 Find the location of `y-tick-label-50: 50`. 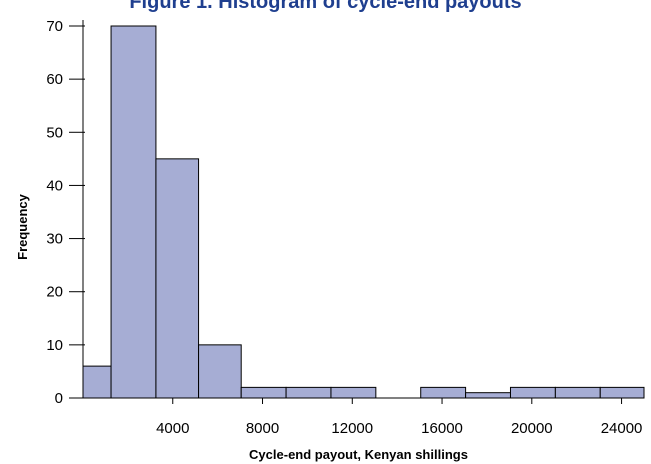

y-tick-label-50: 50 is located at coordinates (54, 132).